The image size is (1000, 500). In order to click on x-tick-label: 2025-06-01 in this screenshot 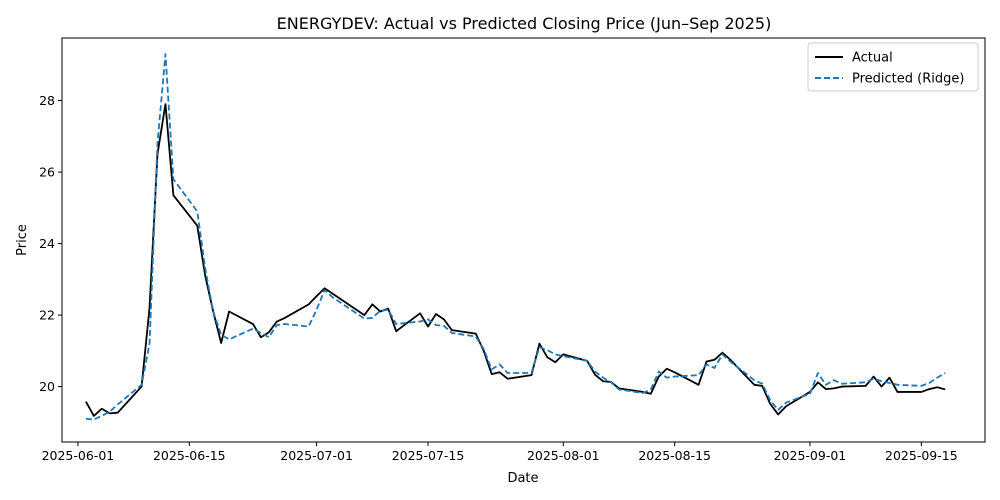, I will do `click(78, 455)`.